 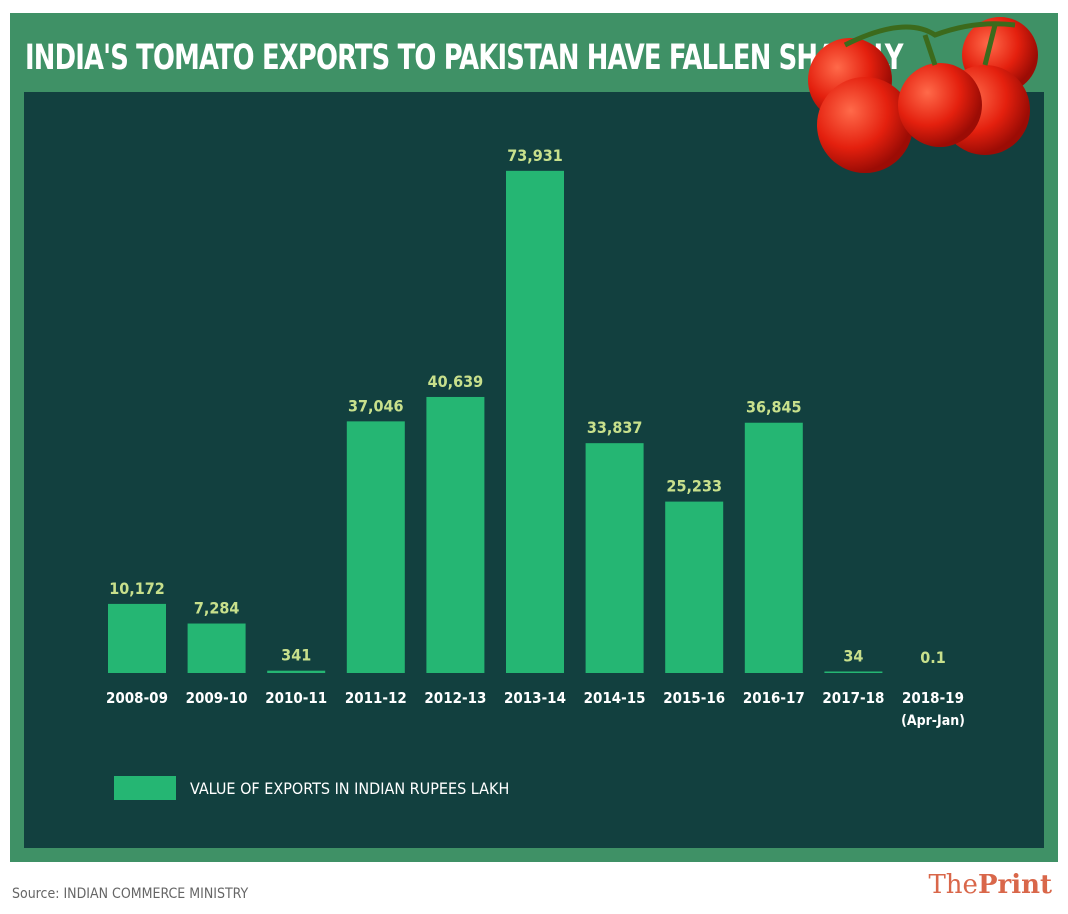 I want to click on x-tick-label: 2008-09, so click(x=137, y=698).